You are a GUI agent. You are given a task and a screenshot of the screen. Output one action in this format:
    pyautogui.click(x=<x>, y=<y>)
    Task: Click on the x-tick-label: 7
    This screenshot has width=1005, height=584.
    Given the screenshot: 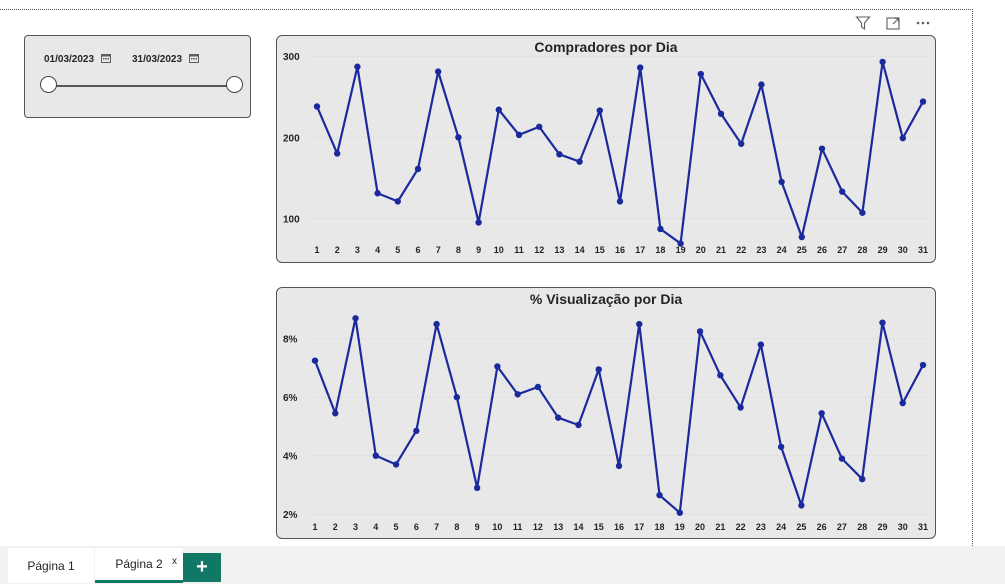 What is the action you would take?
    pyautogui.click(x=436, y=527)
    